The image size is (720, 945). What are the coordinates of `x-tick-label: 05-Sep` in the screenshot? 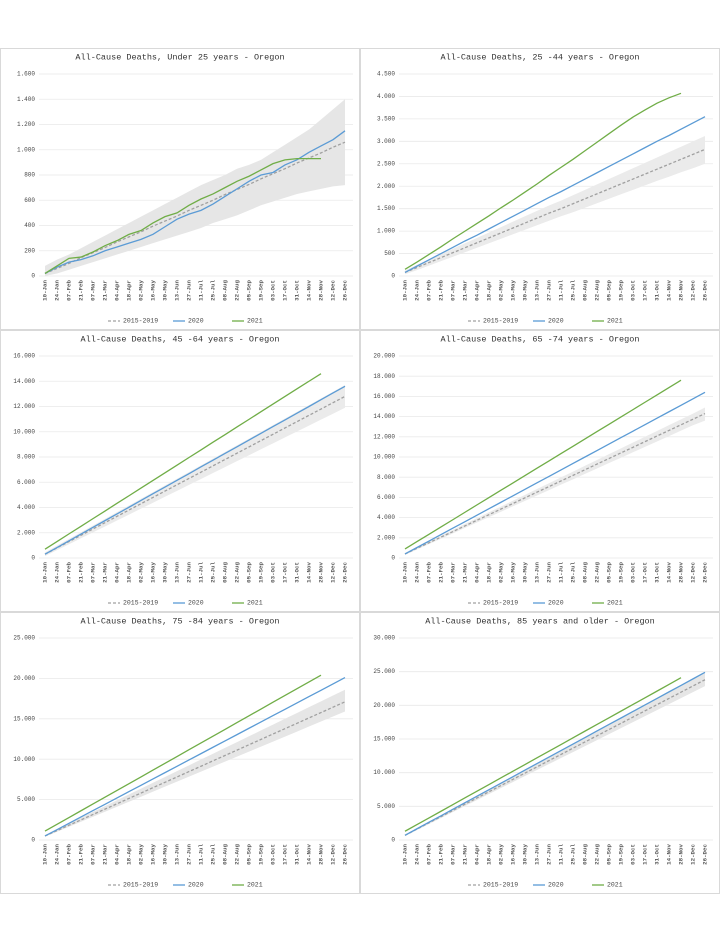 It's located at (249, 571).